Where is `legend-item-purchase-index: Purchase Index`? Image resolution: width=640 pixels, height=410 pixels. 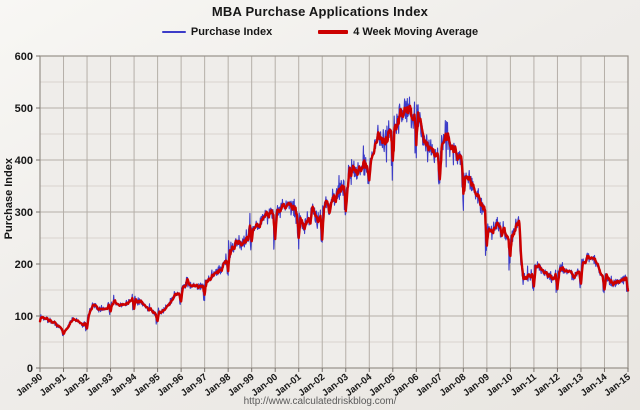
legend-item-purchase-index: Purchase Index is located at coordinates (217, 32).